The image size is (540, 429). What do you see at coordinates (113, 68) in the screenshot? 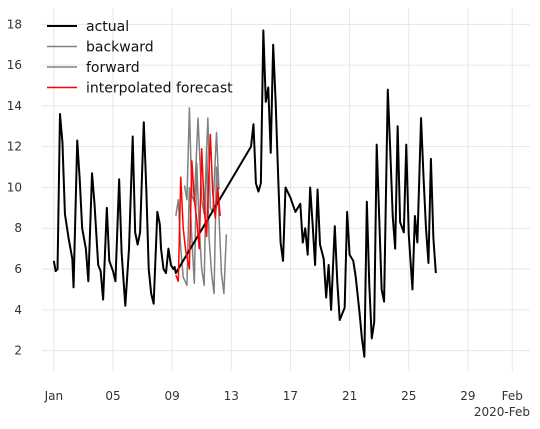
I see `legend-label: forward` at bounding box center [113, 68].